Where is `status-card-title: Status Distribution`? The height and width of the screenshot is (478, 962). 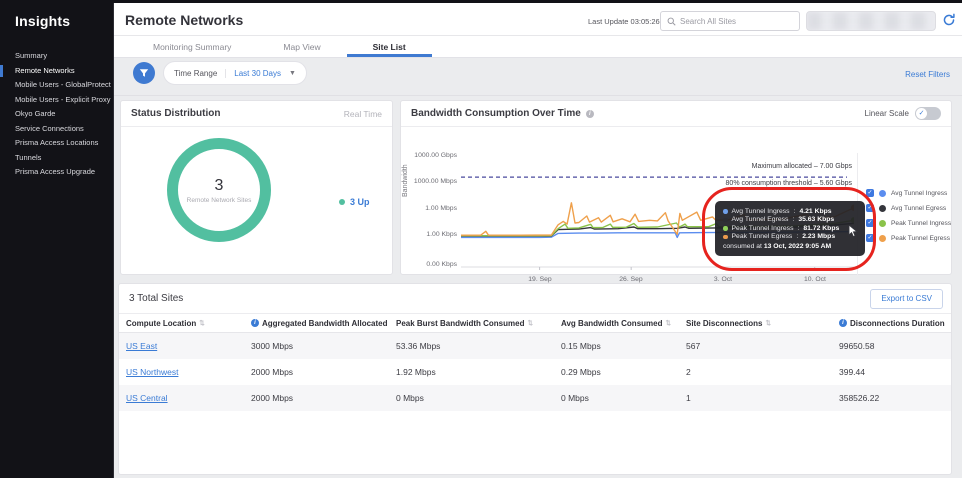 status-card-title: Status Distribution is located at coordinates (176, 113).